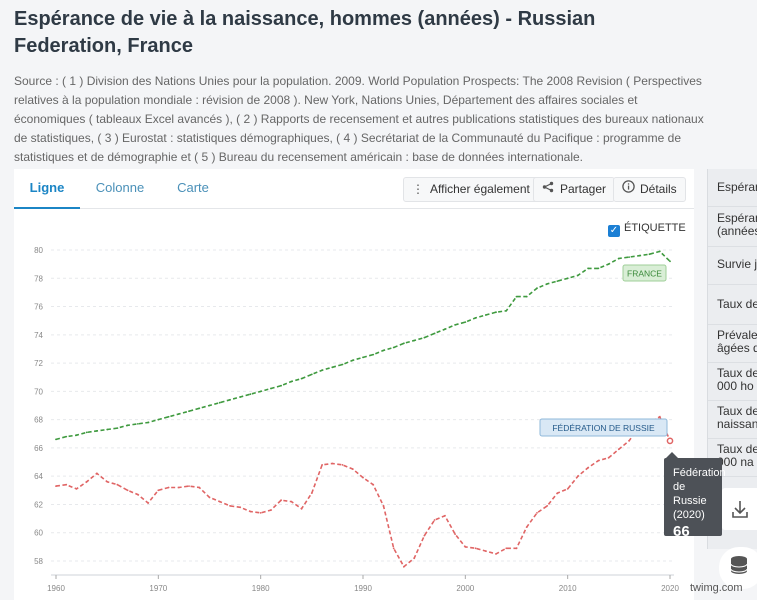 This screenshot has height=600, width=757. I want to click on related-indicator: Survie ju, so click(732, 266).